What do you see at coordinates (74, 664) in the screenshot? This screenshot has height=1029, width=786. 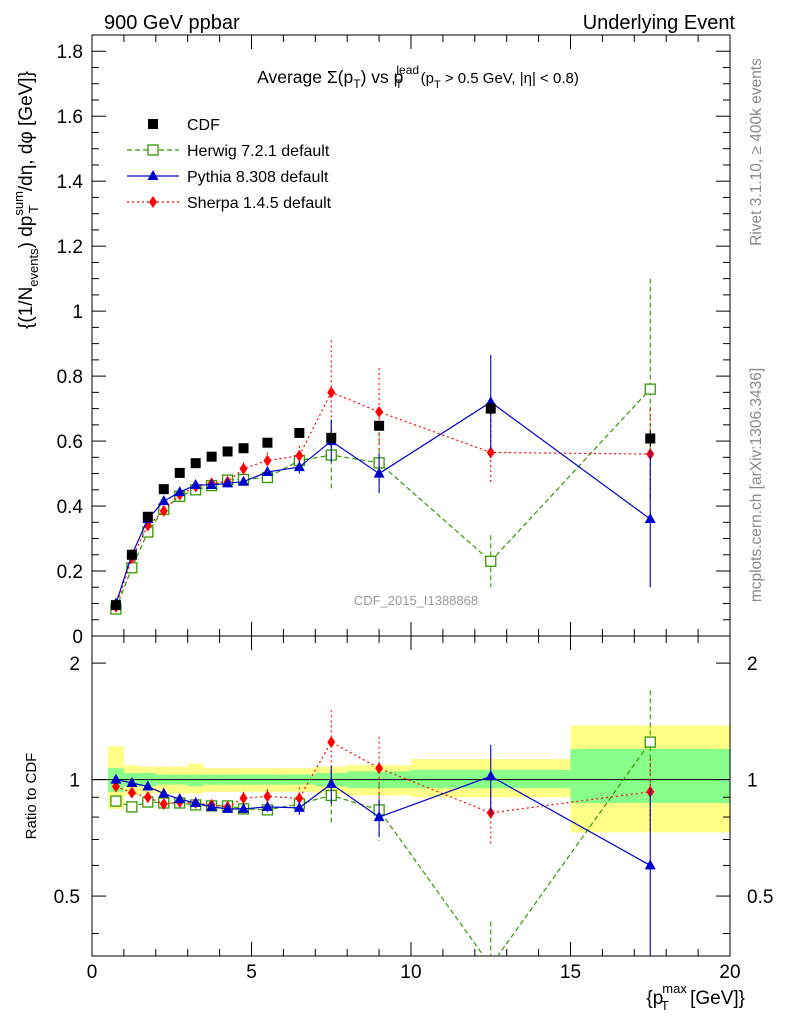 I see `ratio-tick-label-left: 2` at bounding box center [74, 664].